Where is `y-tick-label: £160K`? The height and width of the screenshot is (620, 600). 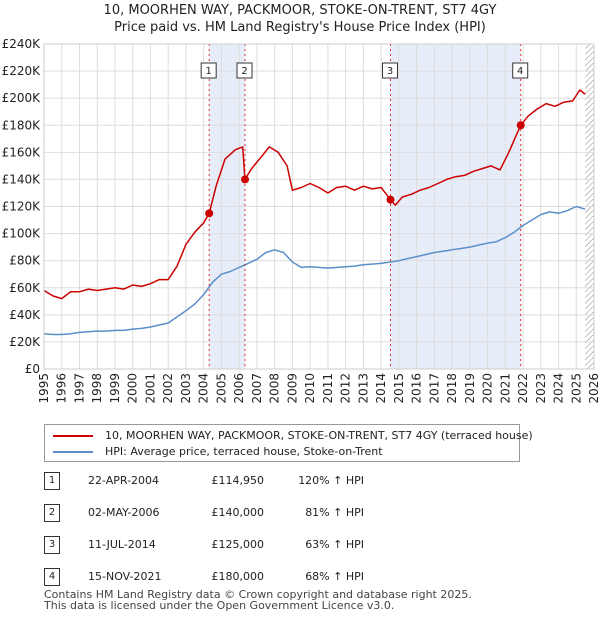
y-tick-label: £160K is located at coordinates (22, 152).